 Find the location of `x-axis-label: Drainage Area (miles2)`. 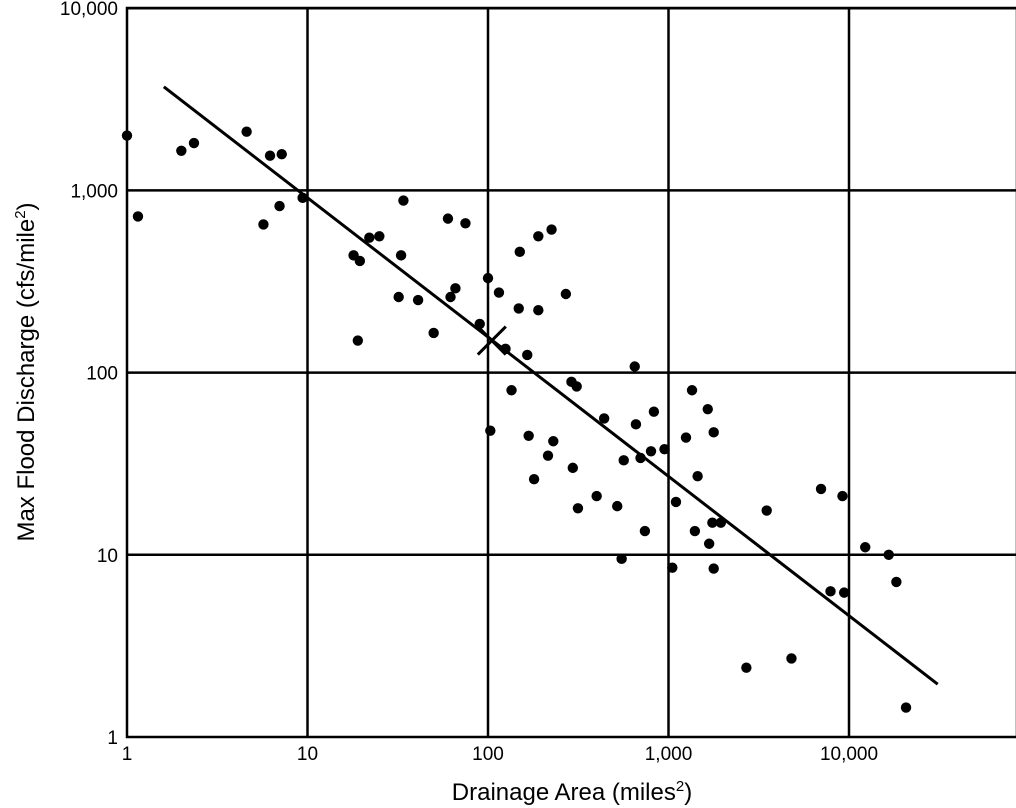

x-axis-label: Drainage Area (miles2) is located at coordinates (572, 792).